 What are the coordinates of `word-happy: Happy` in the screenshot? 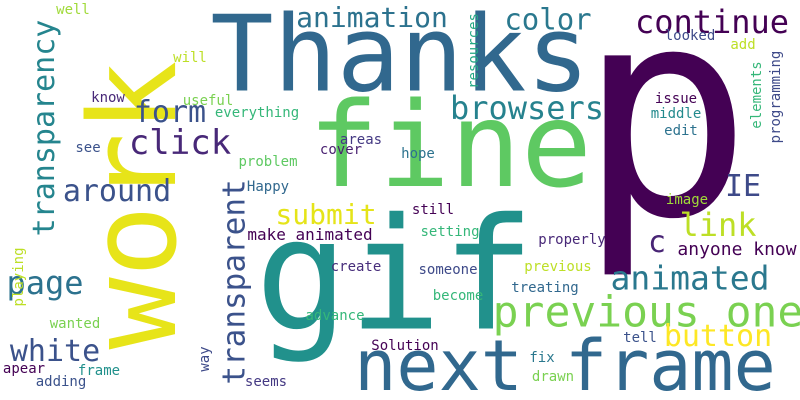 It's located at (268, 187).